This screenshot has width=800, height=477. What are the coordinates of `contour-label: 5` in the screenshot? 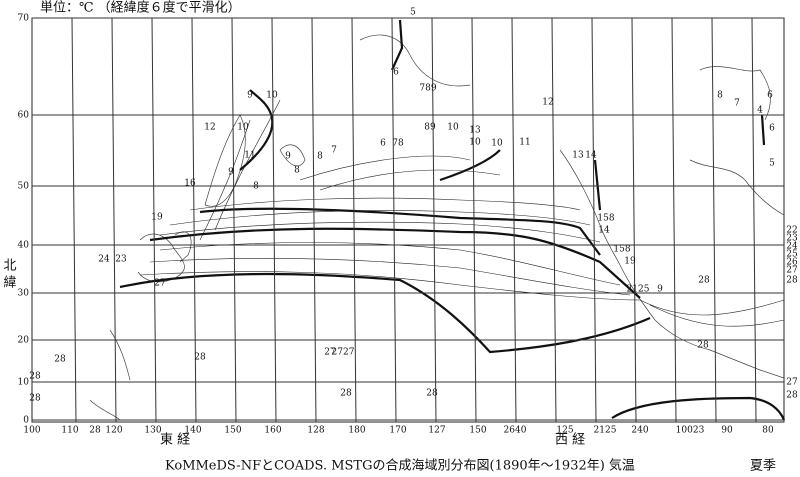 It's located at (413, 13).